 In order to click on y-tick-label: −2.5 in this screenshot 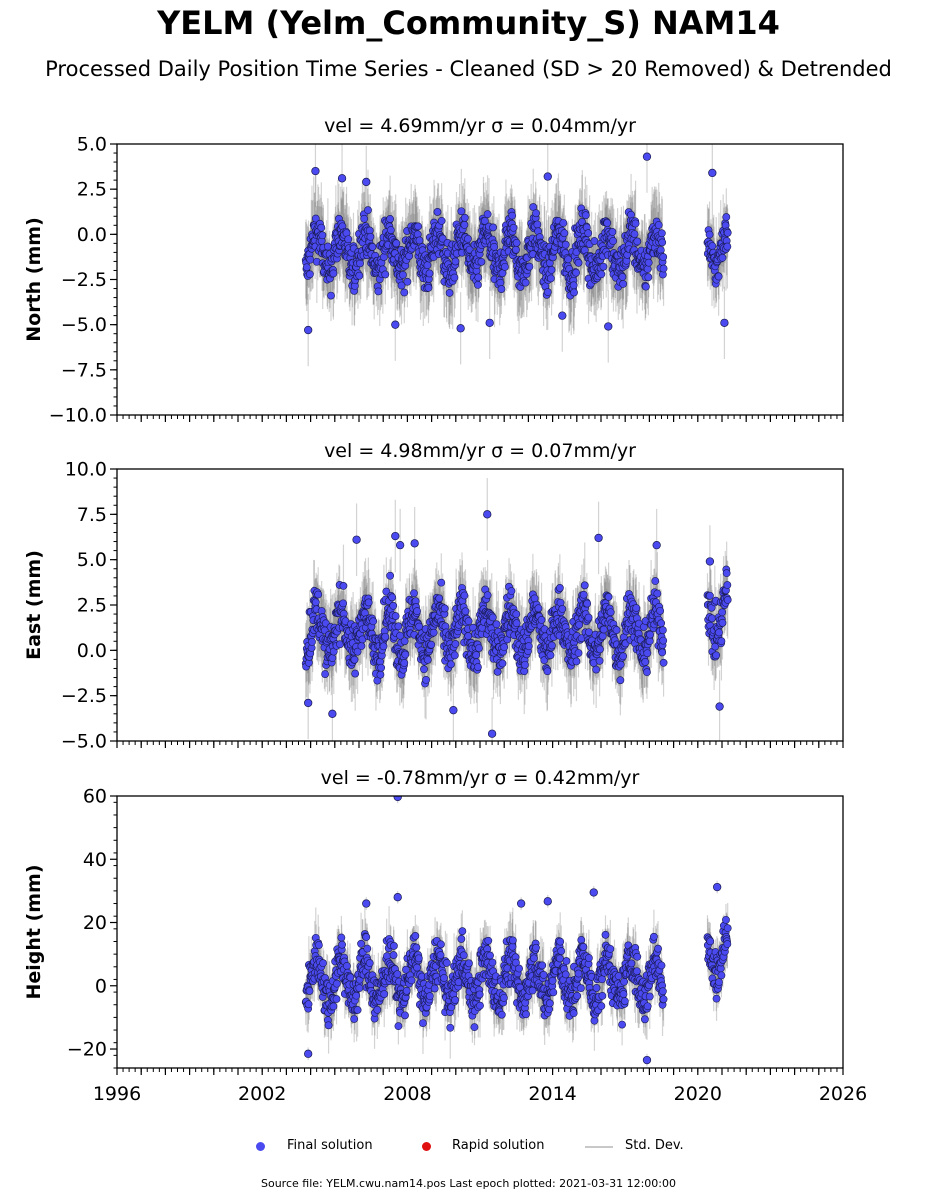, I will do `click(84, 280)`.